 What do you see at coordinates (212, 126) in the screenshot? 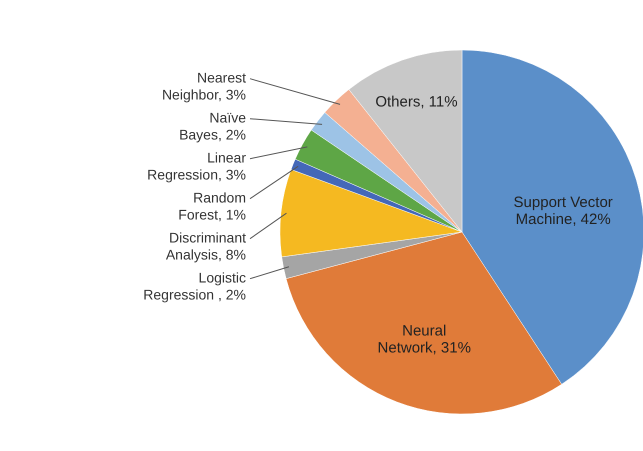
I see `slice-label: Naïve Bayes, 2%` at bounding box center [212, 126].